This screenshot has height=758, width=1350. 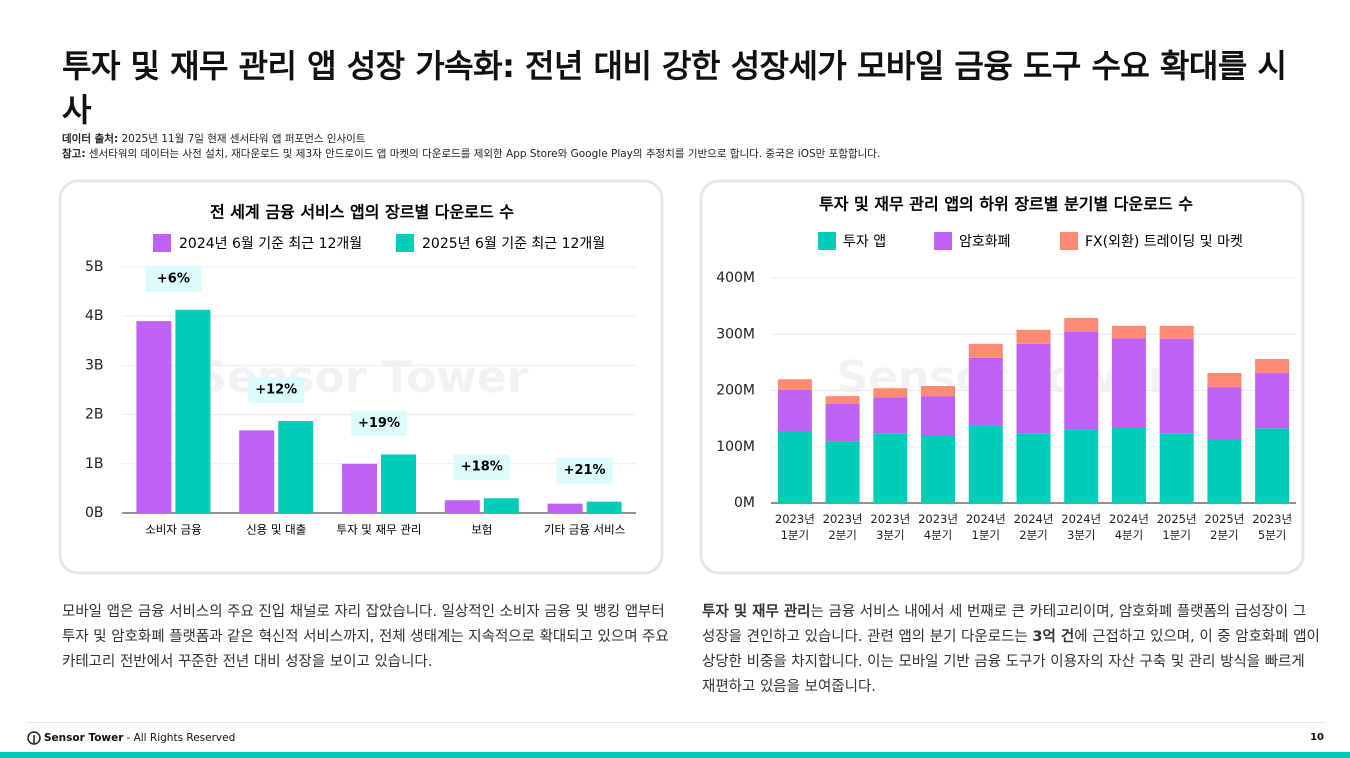 I want to click on x-tick-label: 2023년 1분기, so click(x=794, y=527).